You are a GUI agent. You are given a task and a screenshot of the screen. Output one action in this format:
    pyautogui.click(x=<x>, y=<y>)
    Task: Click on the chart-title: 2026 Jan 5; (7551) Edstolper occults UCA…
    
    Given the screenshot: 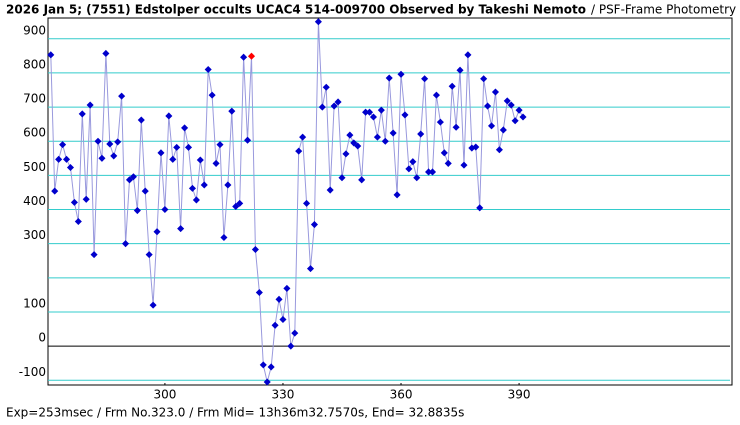 What is the action you would take?
    pyautogui.click(x=296, y=10)
    